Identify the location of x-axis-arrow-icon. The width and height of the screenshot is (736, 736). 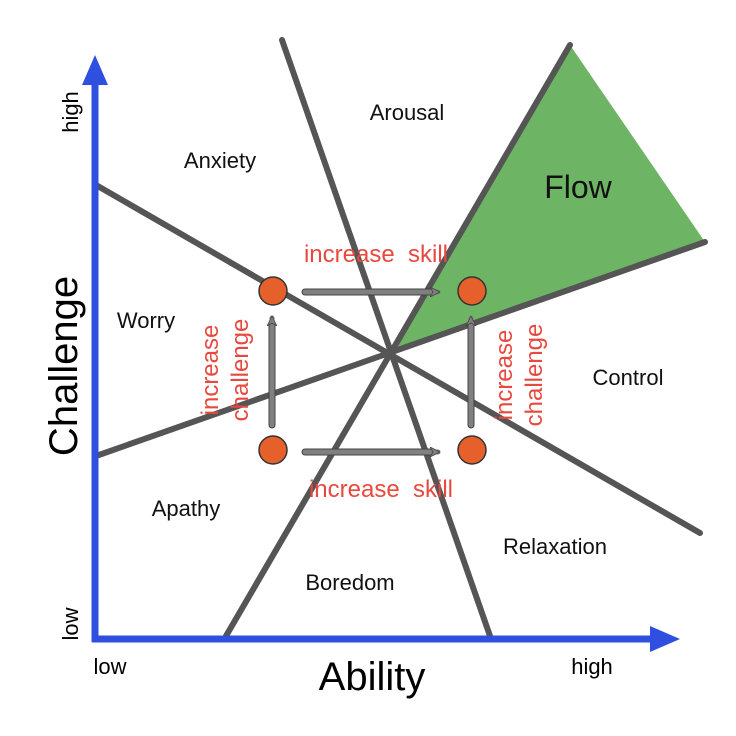
(665, 639).